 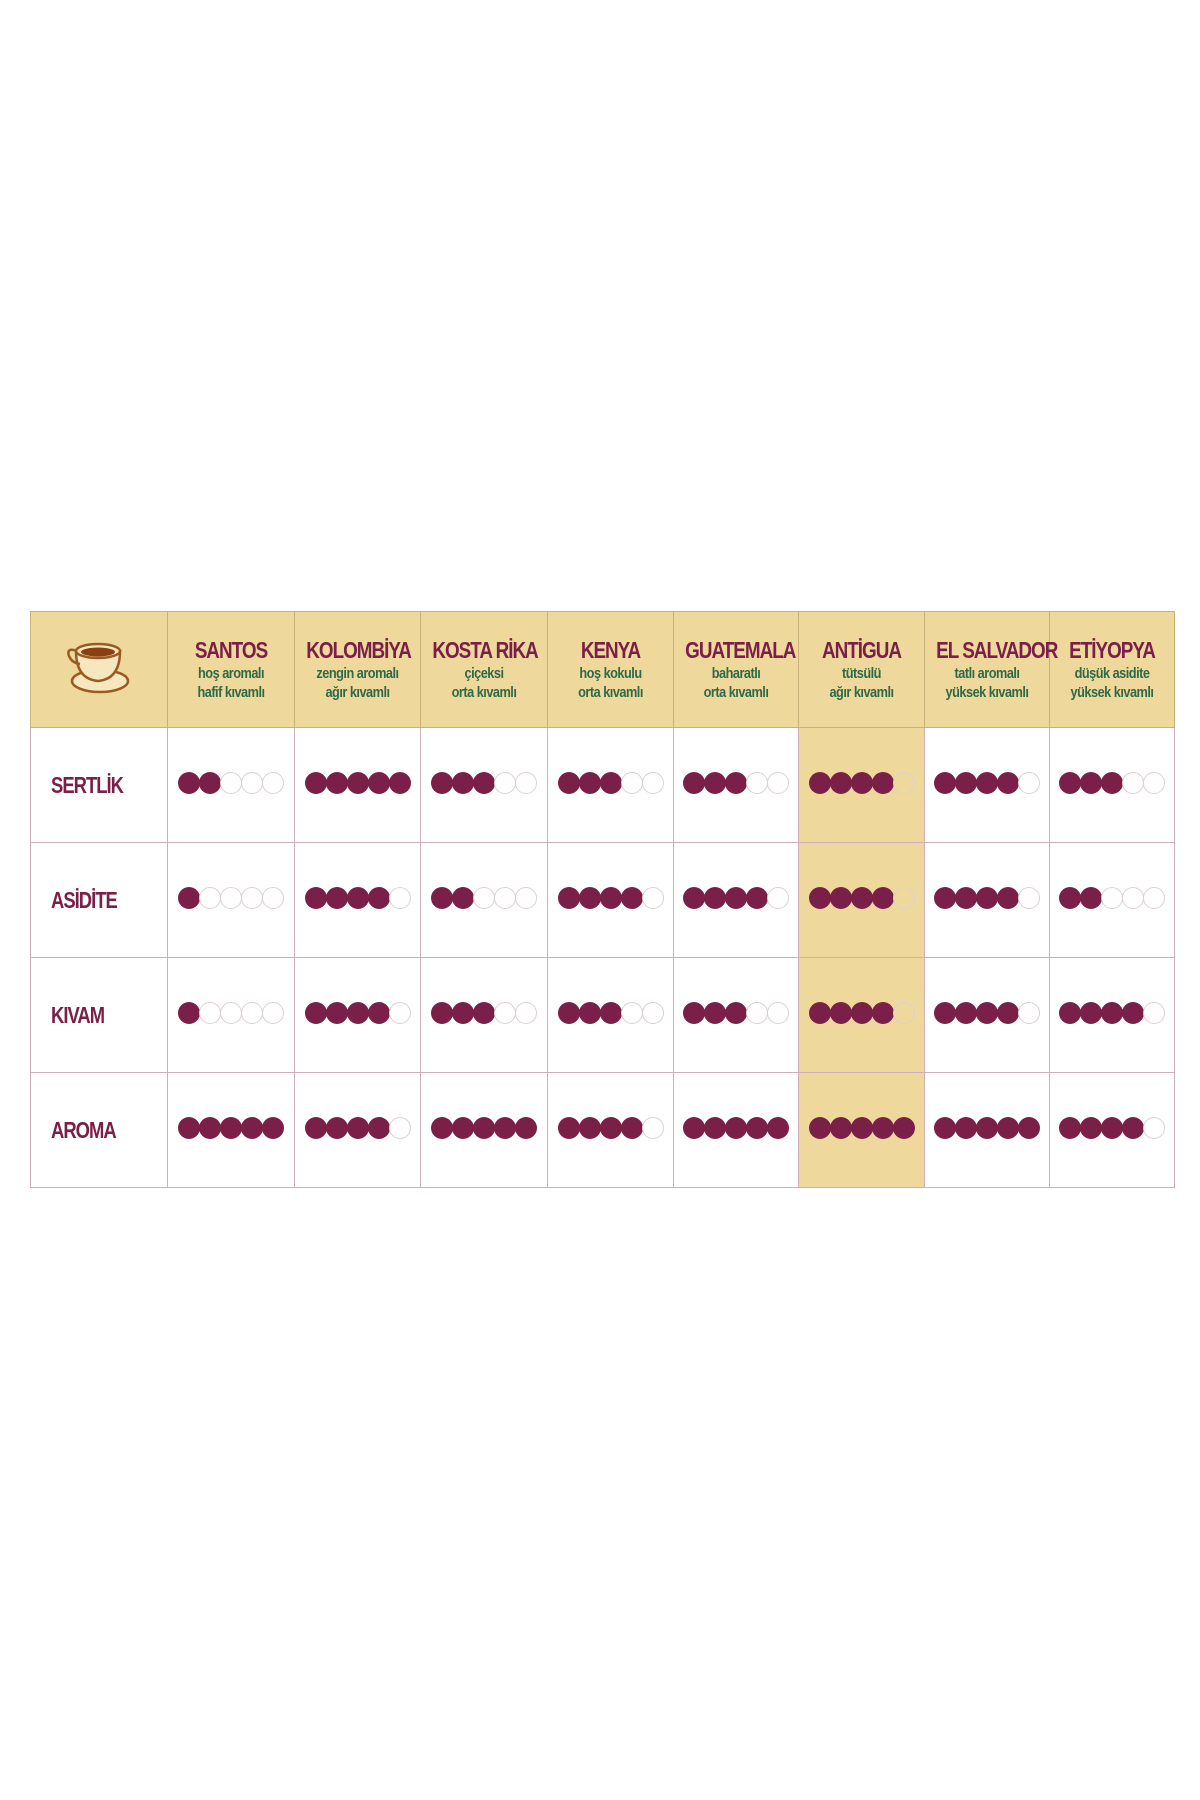 I want to click on origin-description: ağır kıvamlı, so click(x=357, y=692).